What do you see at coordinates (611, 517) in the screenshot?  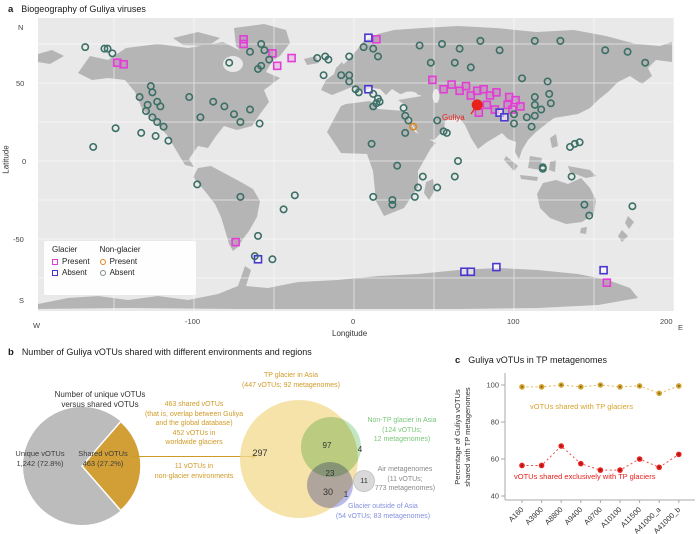 I see `x-tick-label: A10100` at bounding box center [611, 517].